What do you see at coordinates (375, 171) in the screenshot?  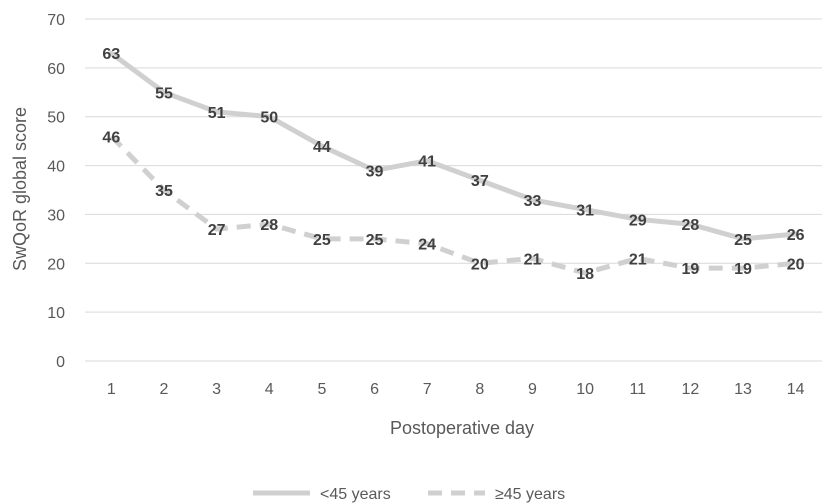 I see `data-label: 39` at bounding box center [375, 171].